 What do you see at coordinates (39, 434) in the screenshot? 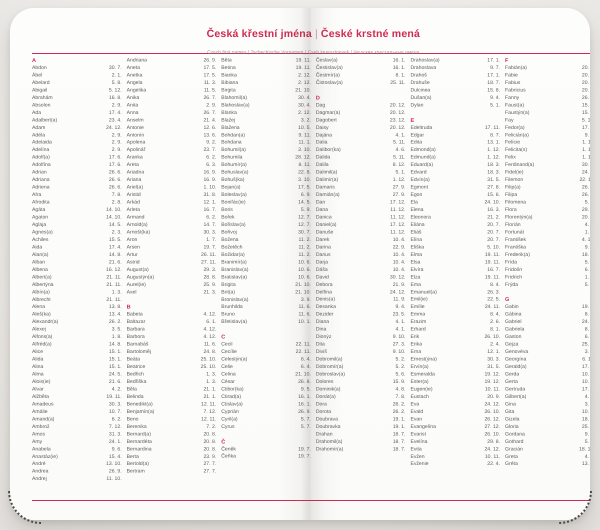
I see `name-label: Amos` at bounding box center [39, 434].